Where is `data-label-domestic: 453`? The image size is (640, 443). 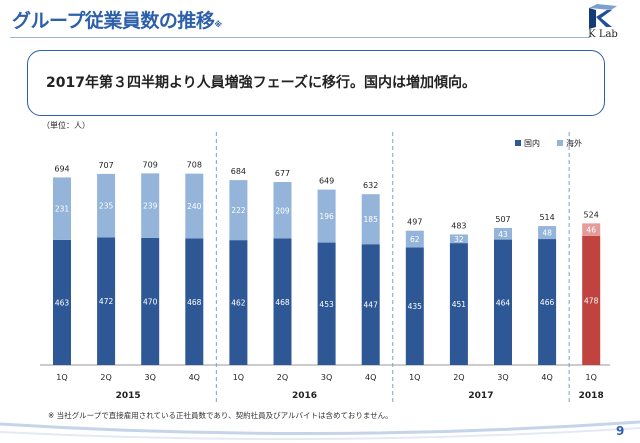
data-label-domestic: 453 is located at coordinates (326, 304).